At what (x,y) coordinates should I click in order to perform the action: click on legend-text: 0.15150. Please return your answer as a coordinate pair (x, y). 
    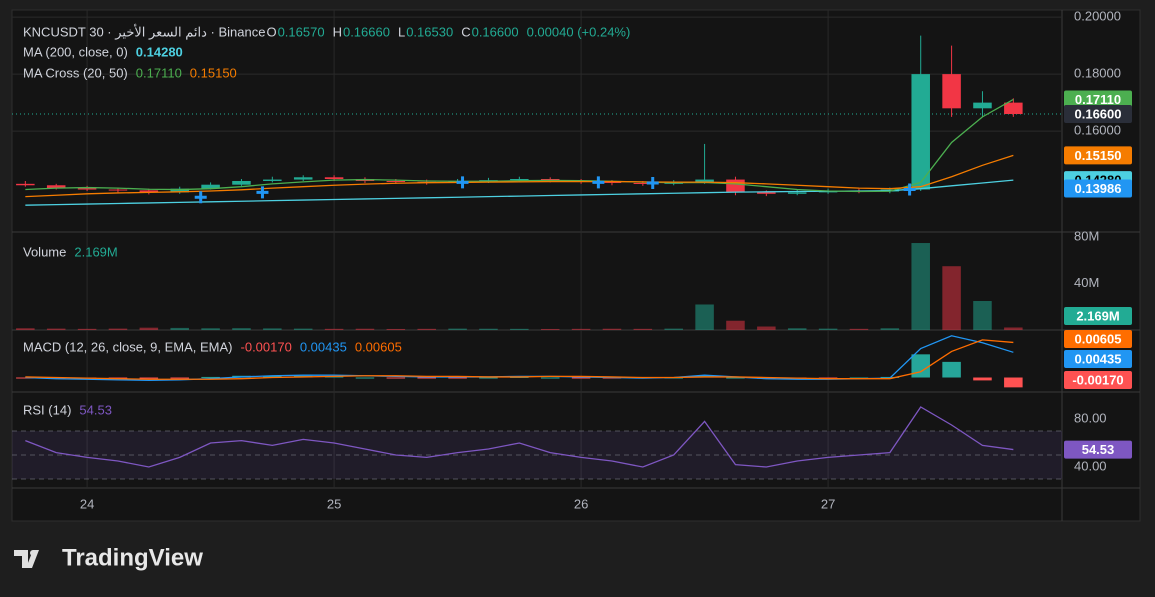
    Looking at the image, I should click on (213, 72).